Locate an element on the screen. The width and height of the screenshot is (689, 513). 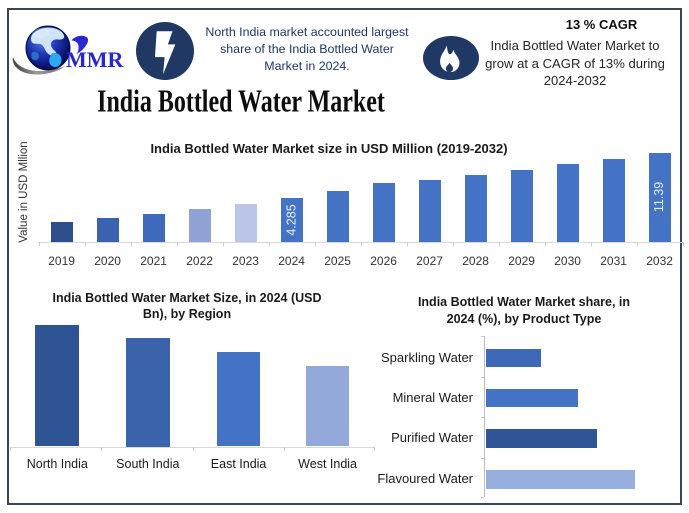
svg-text: MMR is located at coordinates (95, 59).